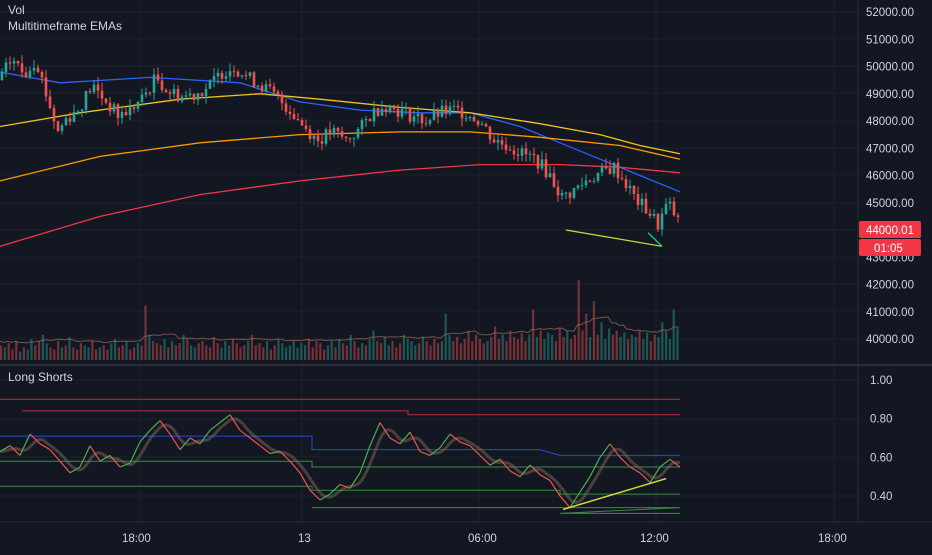  I want to click on oscillator-level, so click(340, 464).